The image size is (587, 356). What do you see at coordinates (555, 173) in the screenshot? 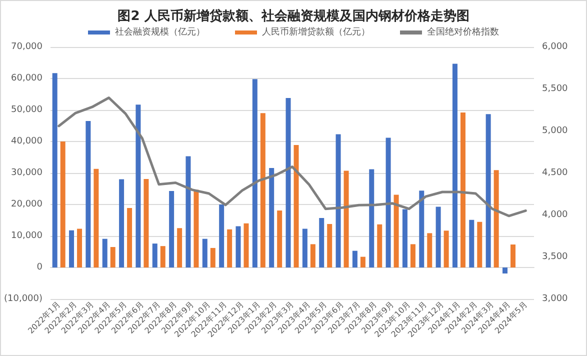
I see `y2-tick-label: 4,500` at bounding box center [555, 173].